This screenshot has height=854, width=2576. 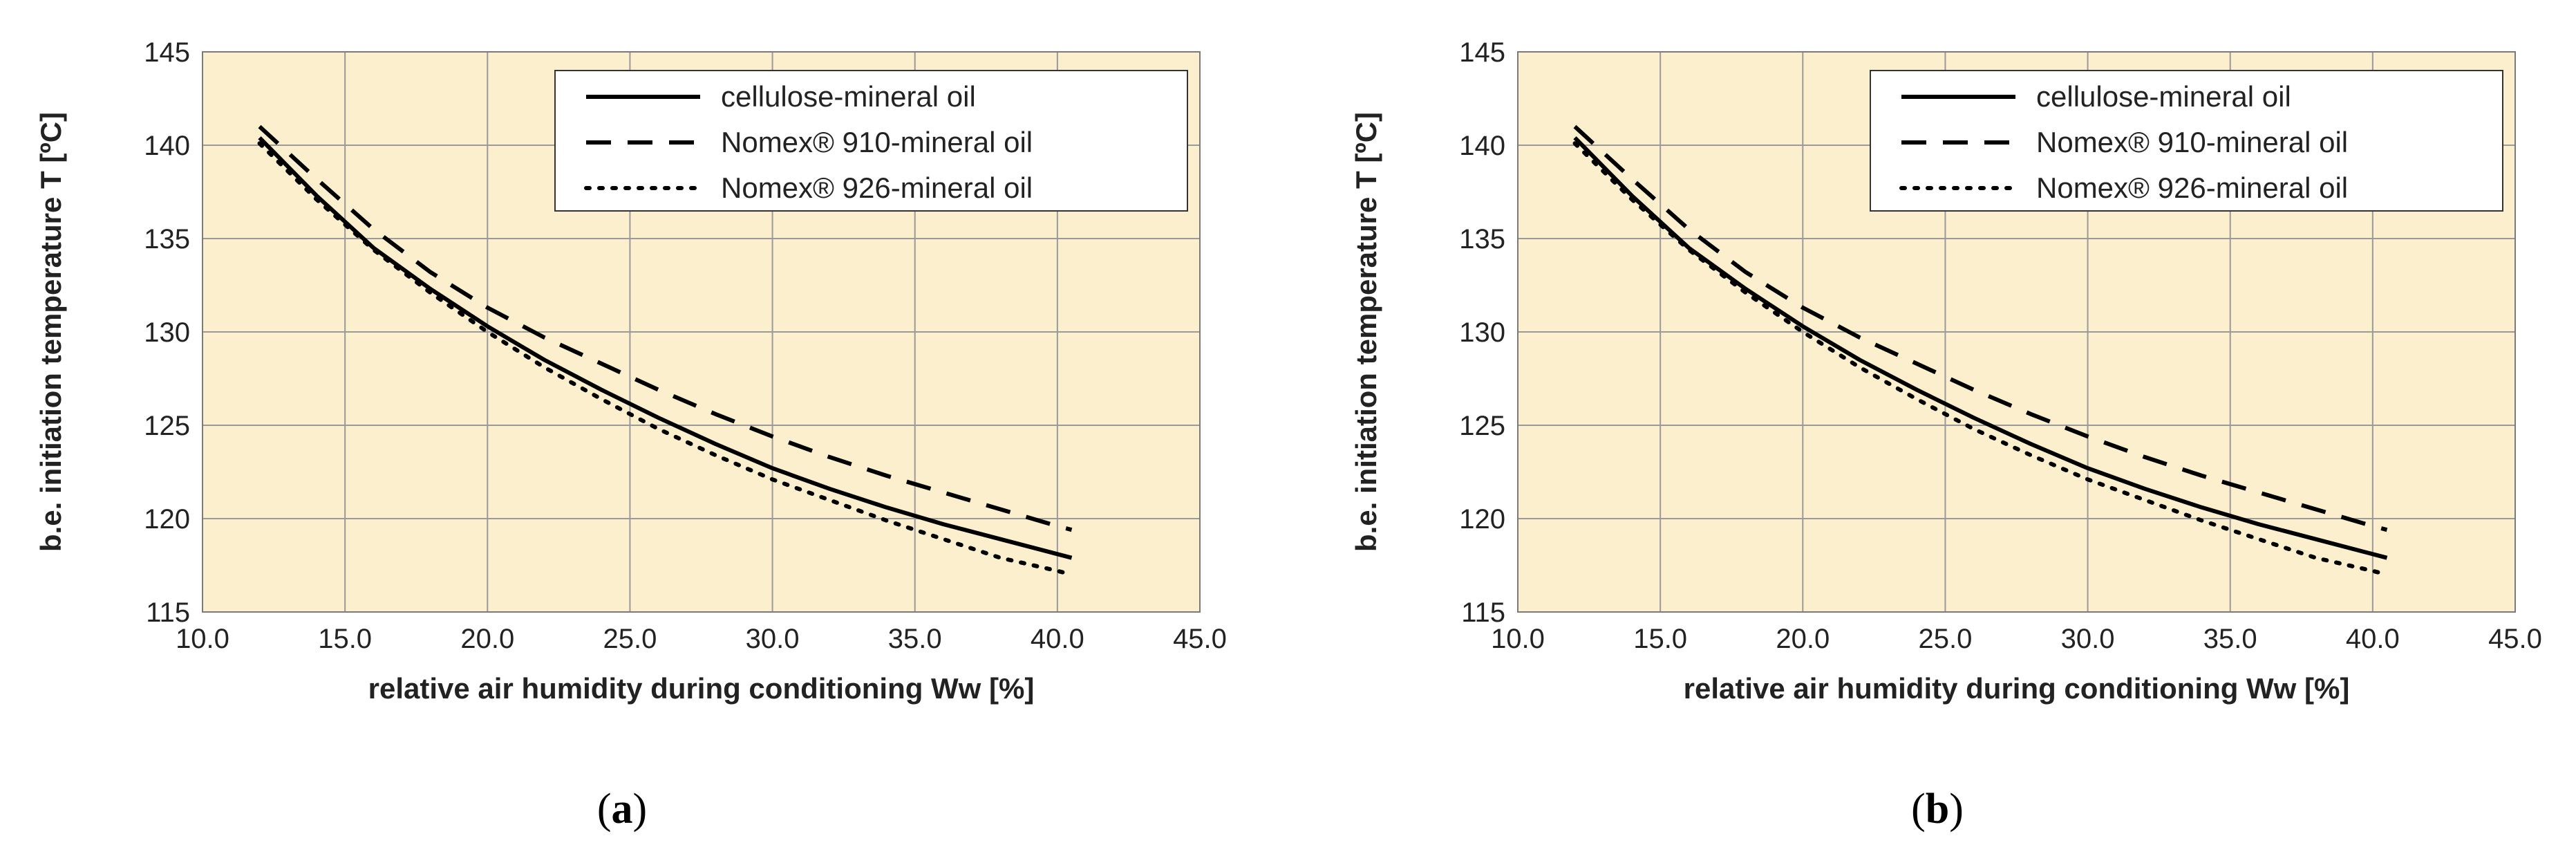 I want to click on panel-caption: (a), so click(x=622, y=809).